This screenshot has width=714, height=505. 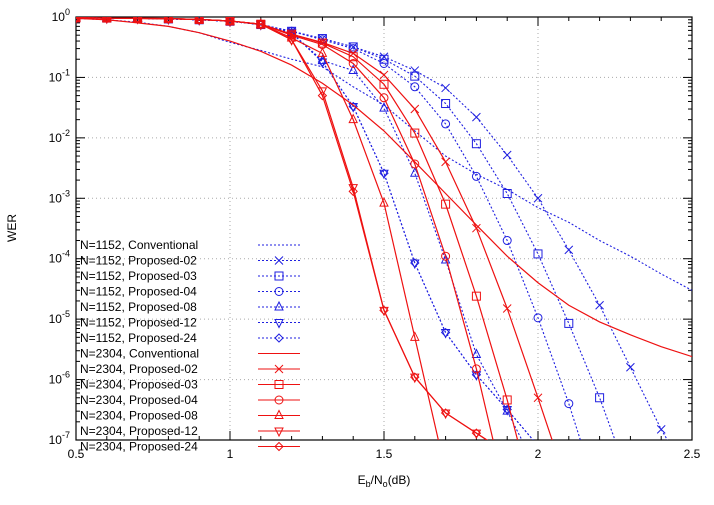 I want to click on y-tick-label: 10⁻¹, so click(x=59, y=75).